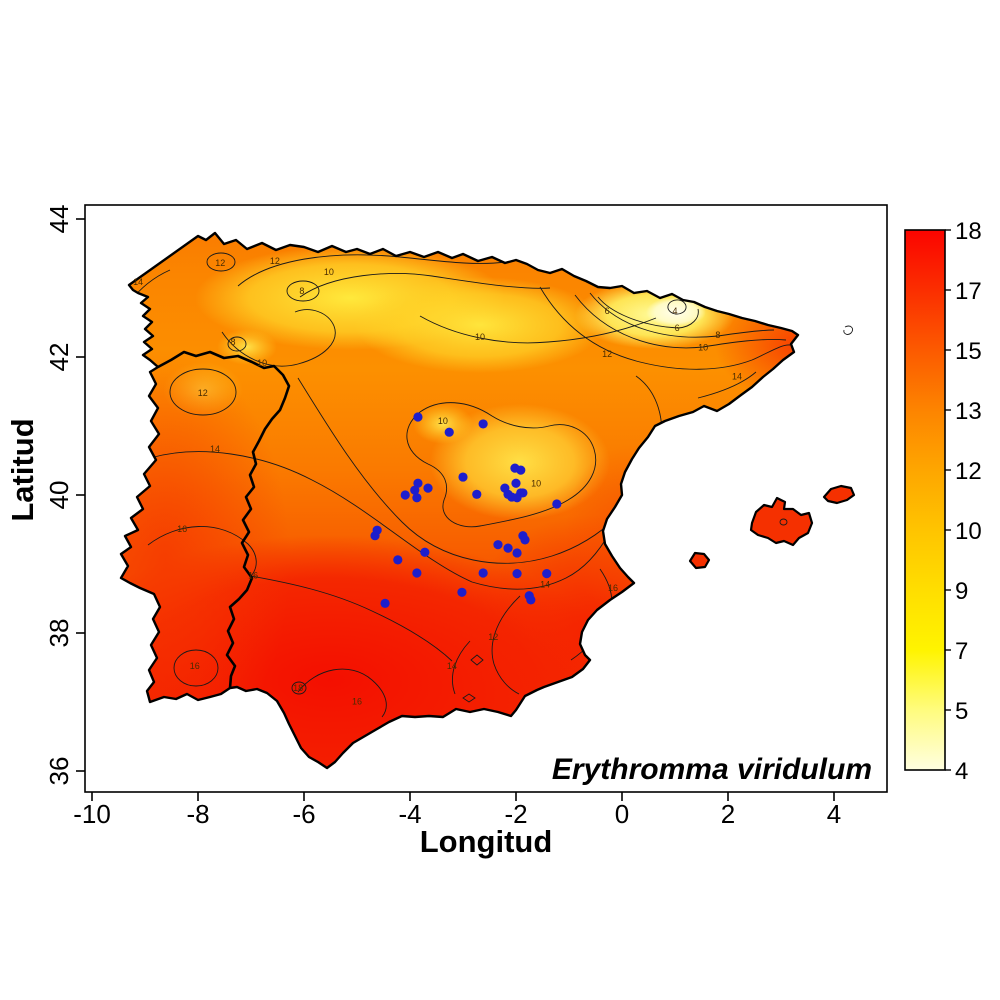 This screenshot has height=1000, width=1000. Describe the element at coordinates (968, 351) in the screenshot. I see `colorbar-tick-label: 15` at that location.